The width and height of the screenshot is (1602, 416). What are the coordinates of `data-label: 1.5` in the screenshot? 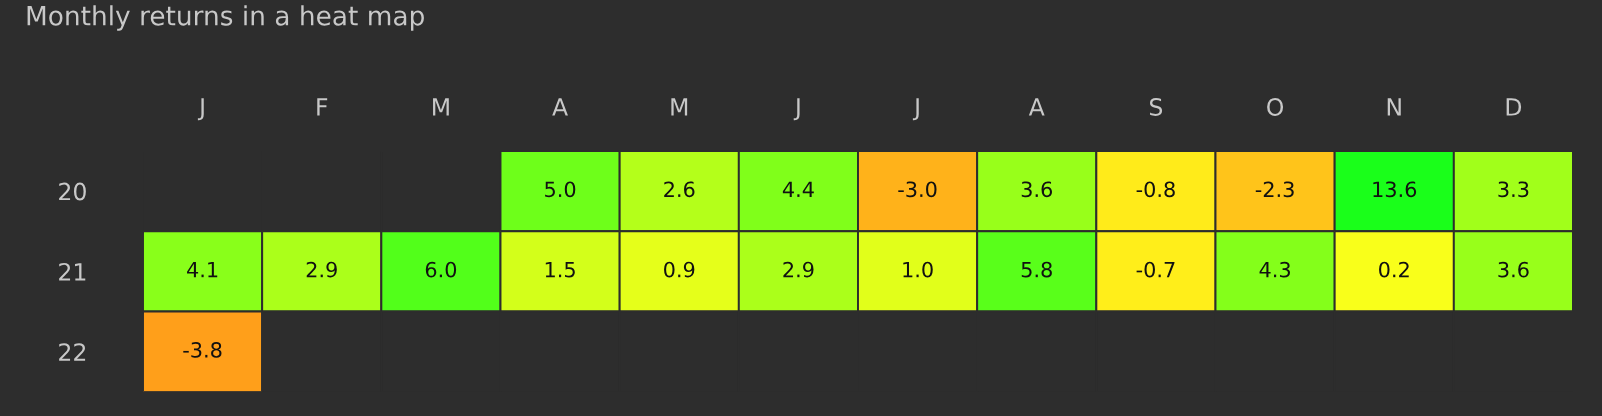 It's located at (560, 270).